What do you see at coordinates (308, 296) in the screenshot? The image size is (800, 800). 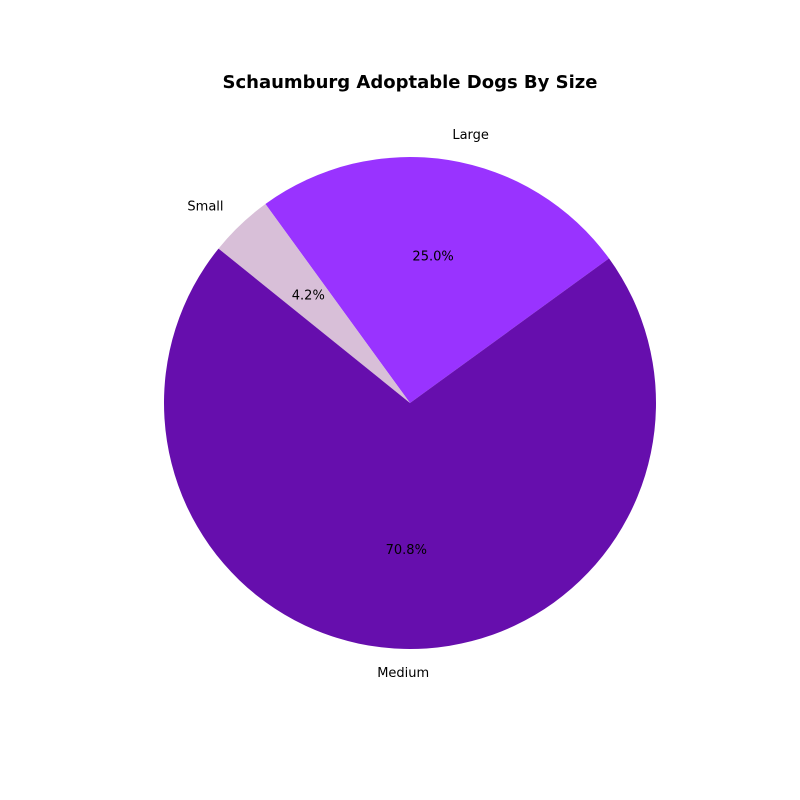 I see `slice-percent-small: 4.2%` at bounding box center [308, 296].